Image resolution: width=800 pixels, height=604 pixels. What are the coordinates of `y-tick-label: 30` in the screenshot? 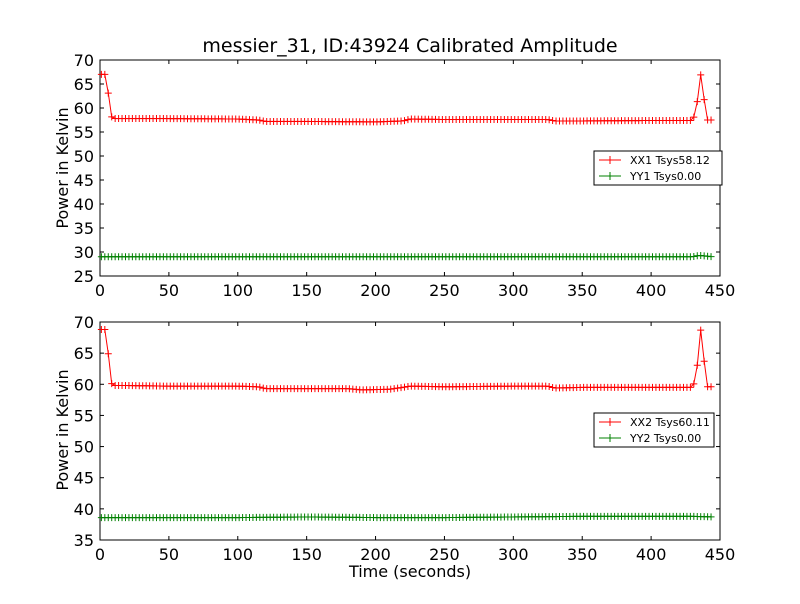 It's located at (84, 252).